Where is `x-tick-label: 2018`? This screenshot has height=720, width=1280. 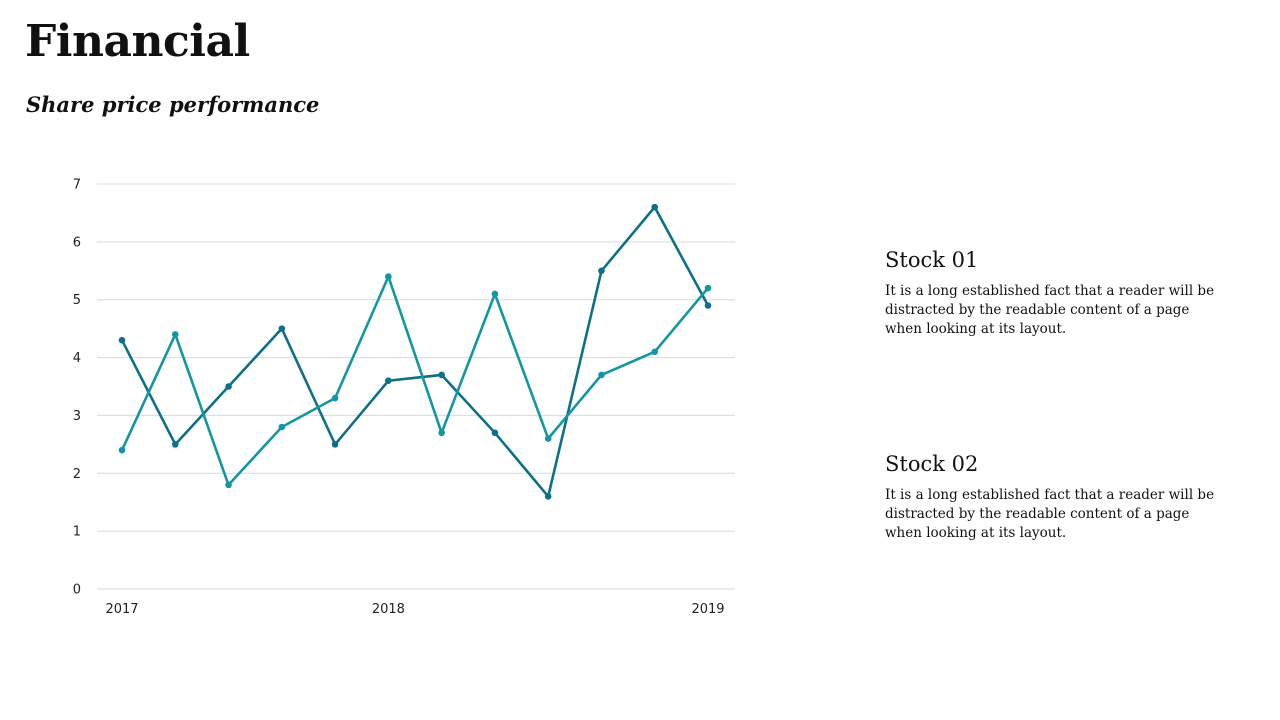 x-tick-label: 2018 is located at coordinates (388, 609).